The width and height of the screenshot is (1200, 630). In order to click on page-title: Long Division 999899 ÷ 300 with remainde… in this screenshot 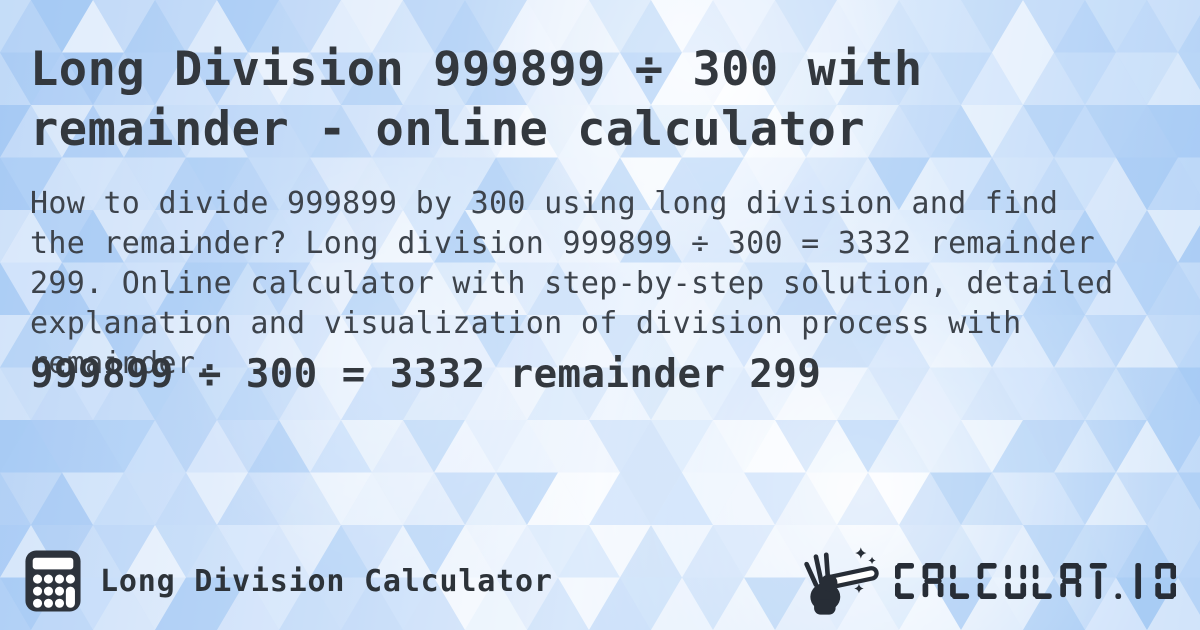, I will do `click(476, 99)`.